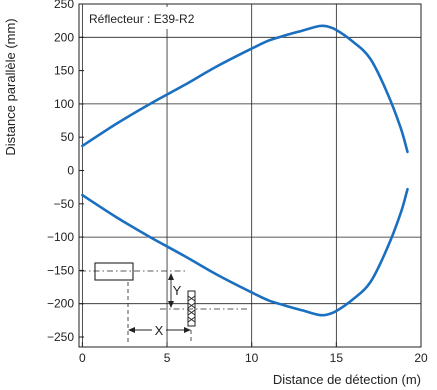 This screenshot has height=390, width=437. What do you see at coordinates (337, 358) in the screenshot?
I see `x-tick-label: 15` at bounding box center [337, 358].